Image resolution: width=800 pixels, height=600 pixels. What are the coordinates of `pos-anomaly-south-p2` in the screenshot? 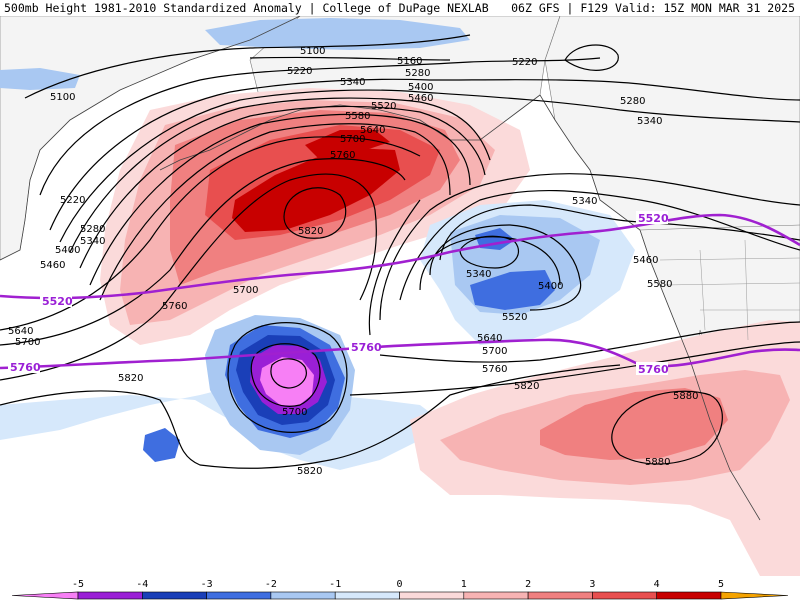 It's located at (634, 424).